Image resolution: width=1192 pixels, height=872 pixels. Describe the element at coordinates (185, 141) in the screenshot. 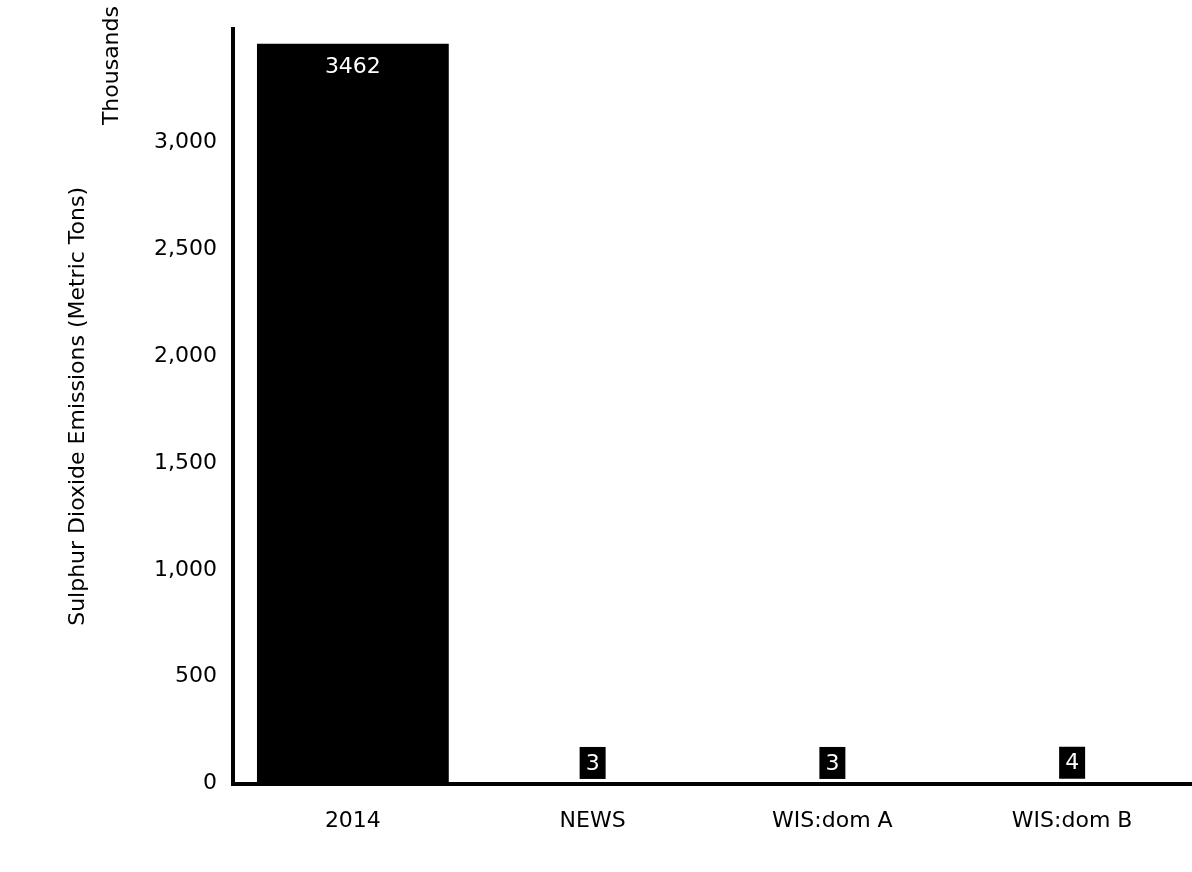

I see `y-tick-label: 3,000` at that location.